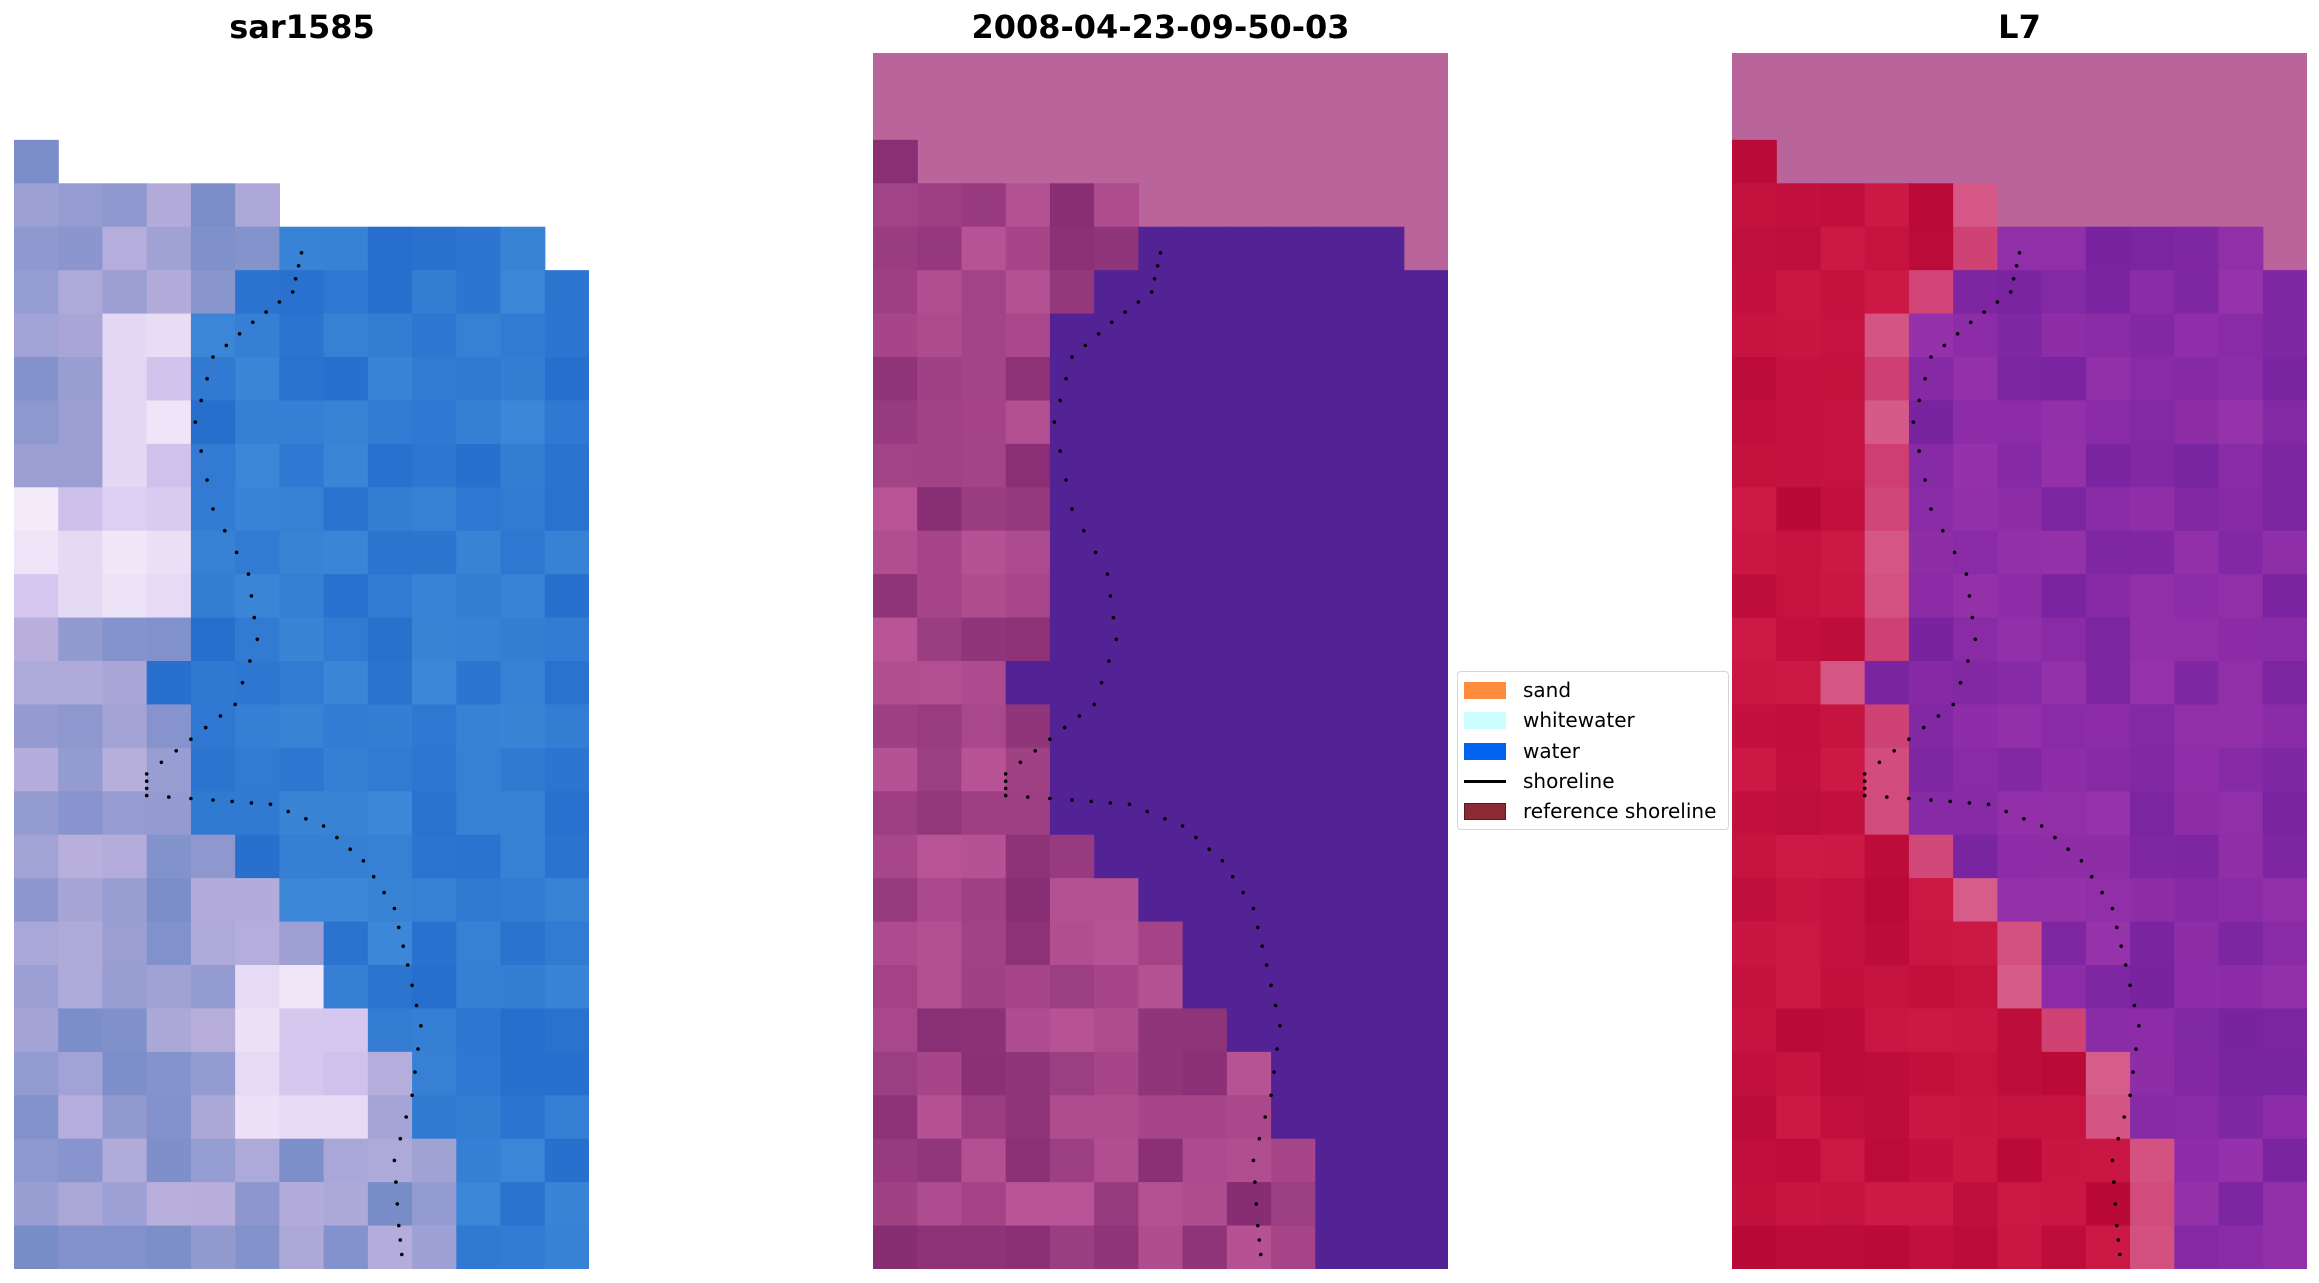 Image resolution: width=2319 pixels, height=1283 pixels. Describe the element at coordinates (1485, 811) in the screenshot. I see `legend-swatch-reference-shoreline` at that location.